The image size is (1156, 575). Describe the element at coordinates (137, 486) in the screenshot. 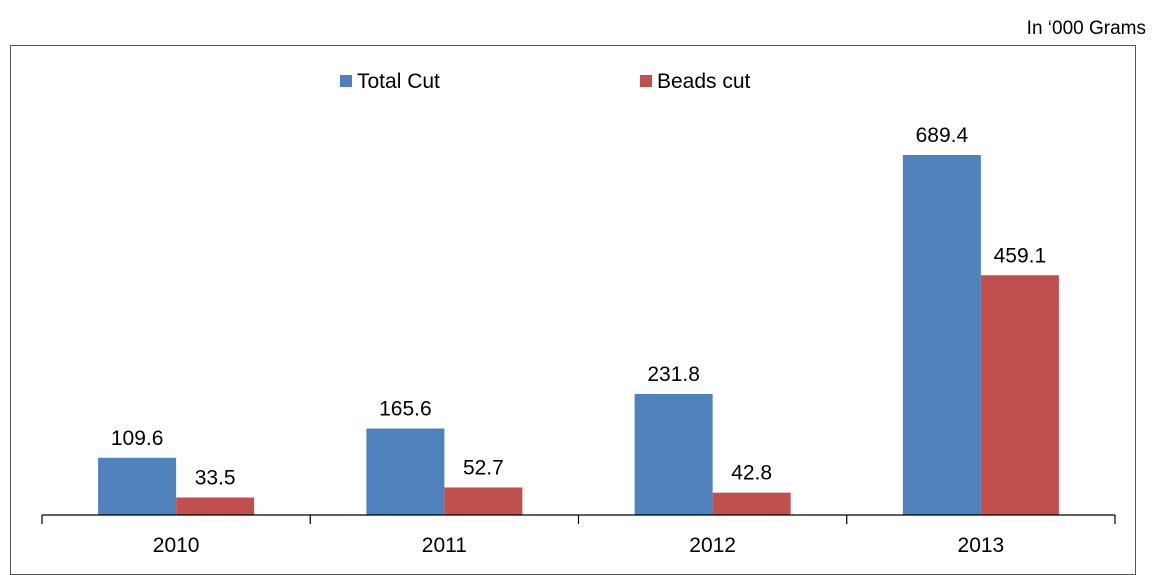

I see `bar-total-cut-2010` at that location.